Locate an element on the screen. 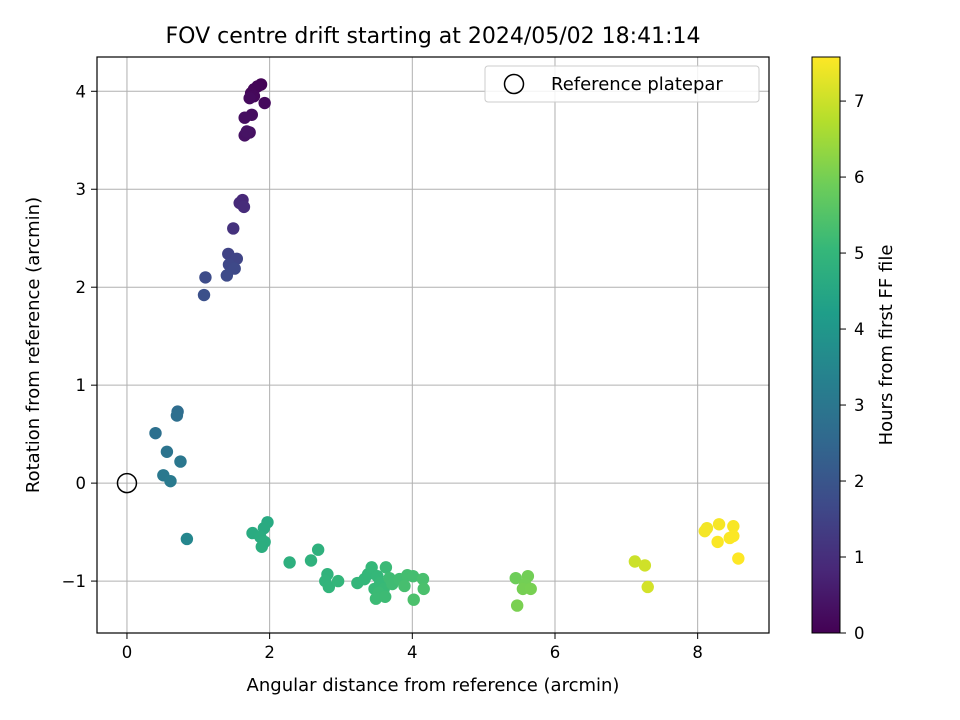 Image resolution: width=960 pixels, height=720 pixels. x-tick-label: 6 is located at coordinates (555, 652).